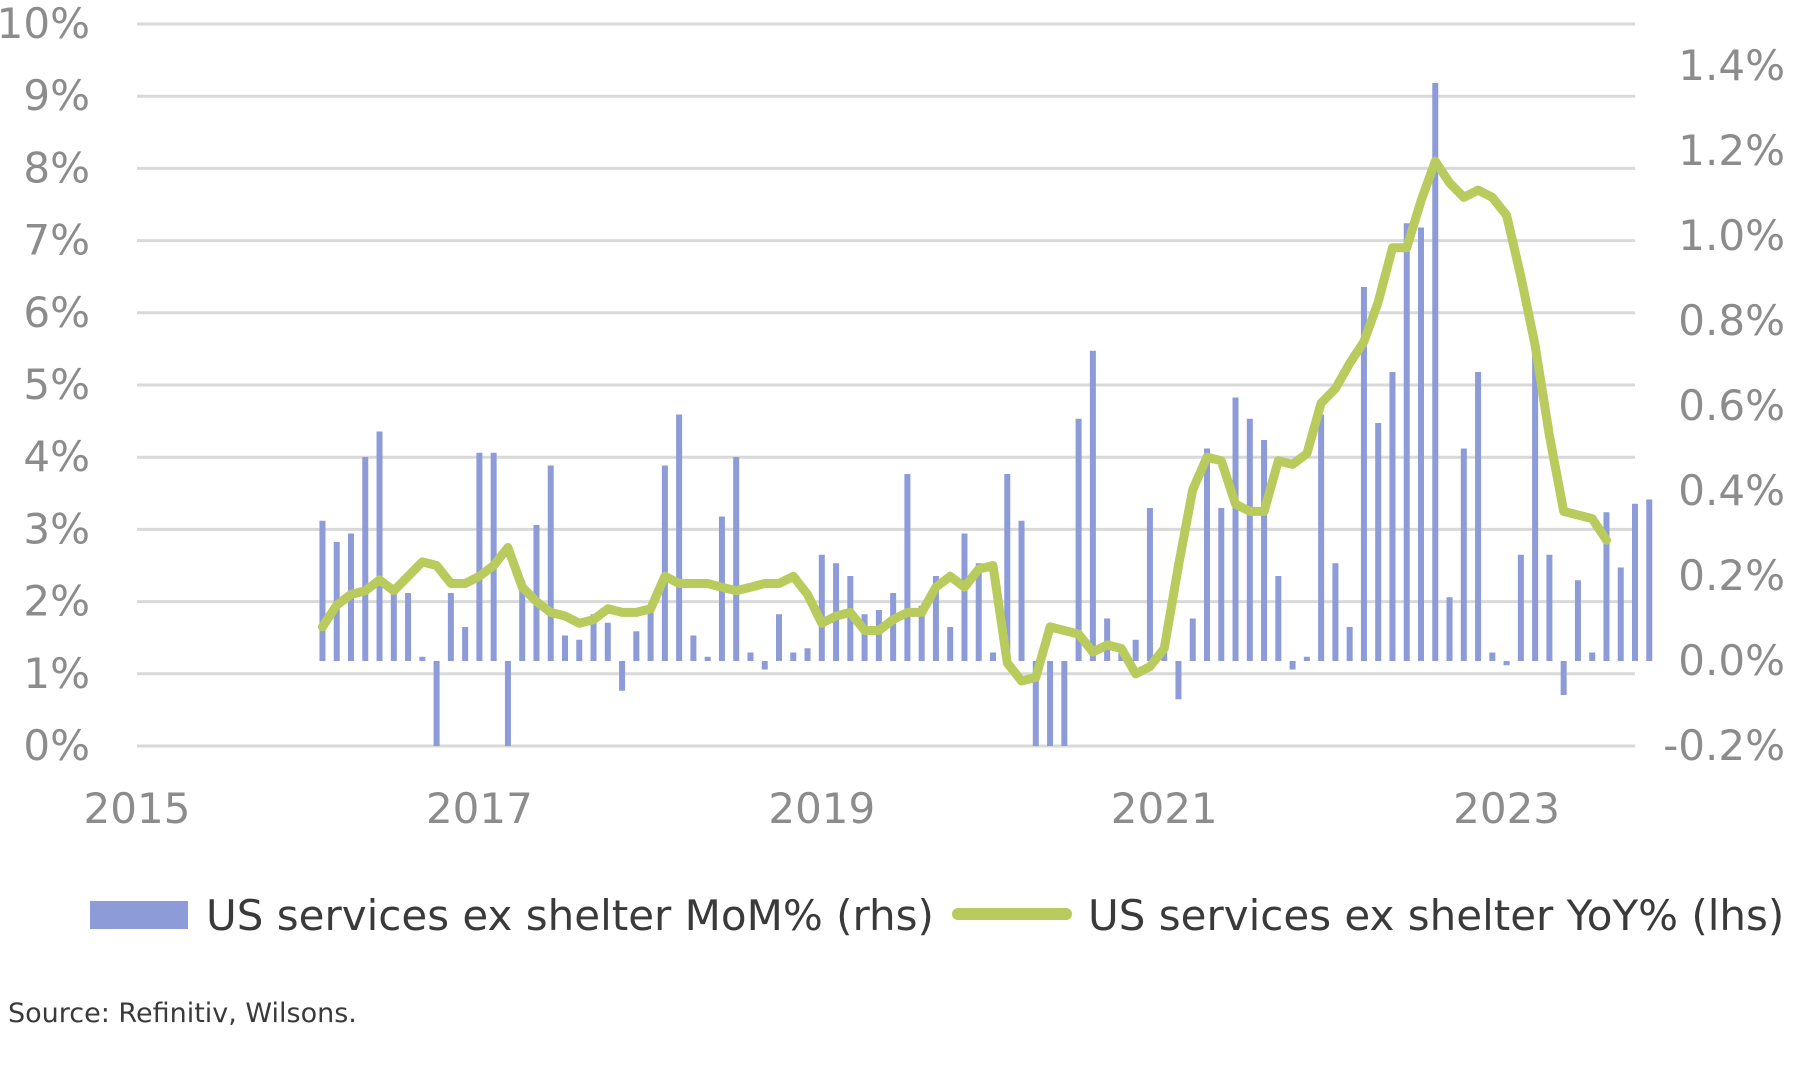 The height and width of the screenshot is (1071, 1800). What do you see at coordinates (1506, 808) in the screenshot?
I see `x-tick-label: 2023` at bounding box center [1506, 808].